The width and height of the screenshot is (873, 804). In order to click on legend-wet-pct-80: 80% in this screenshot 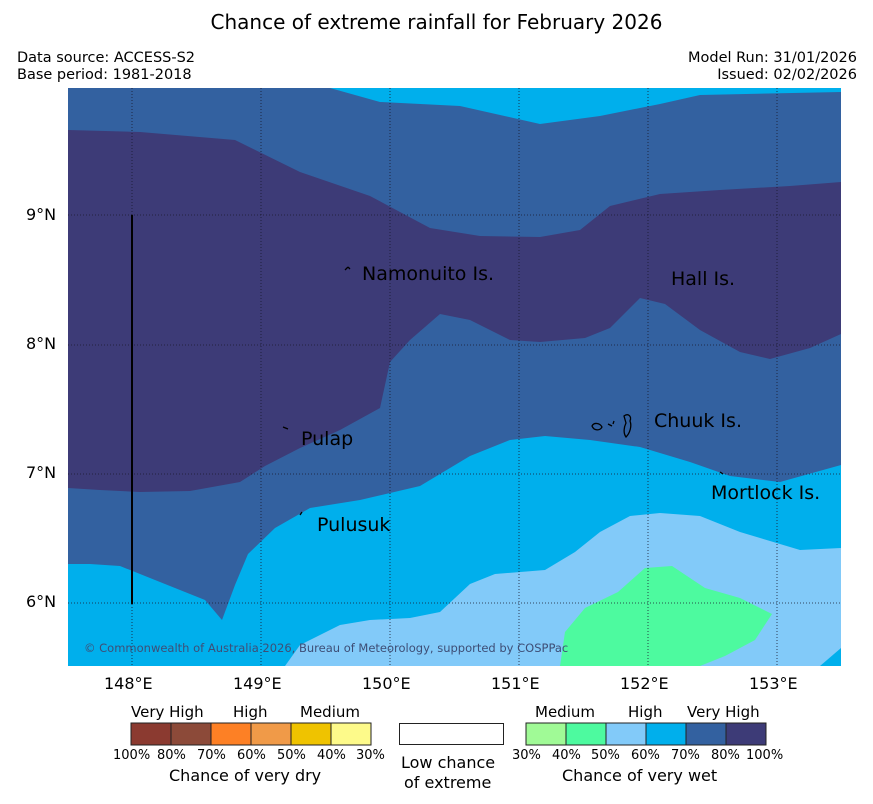, I will do `click(725, 755)`.